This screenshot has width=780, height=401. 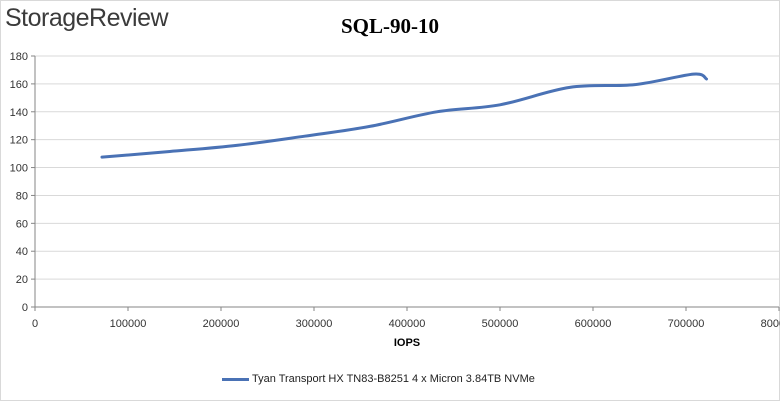 I want to click on y-tick-label: 40, so click(x=22, y=252).